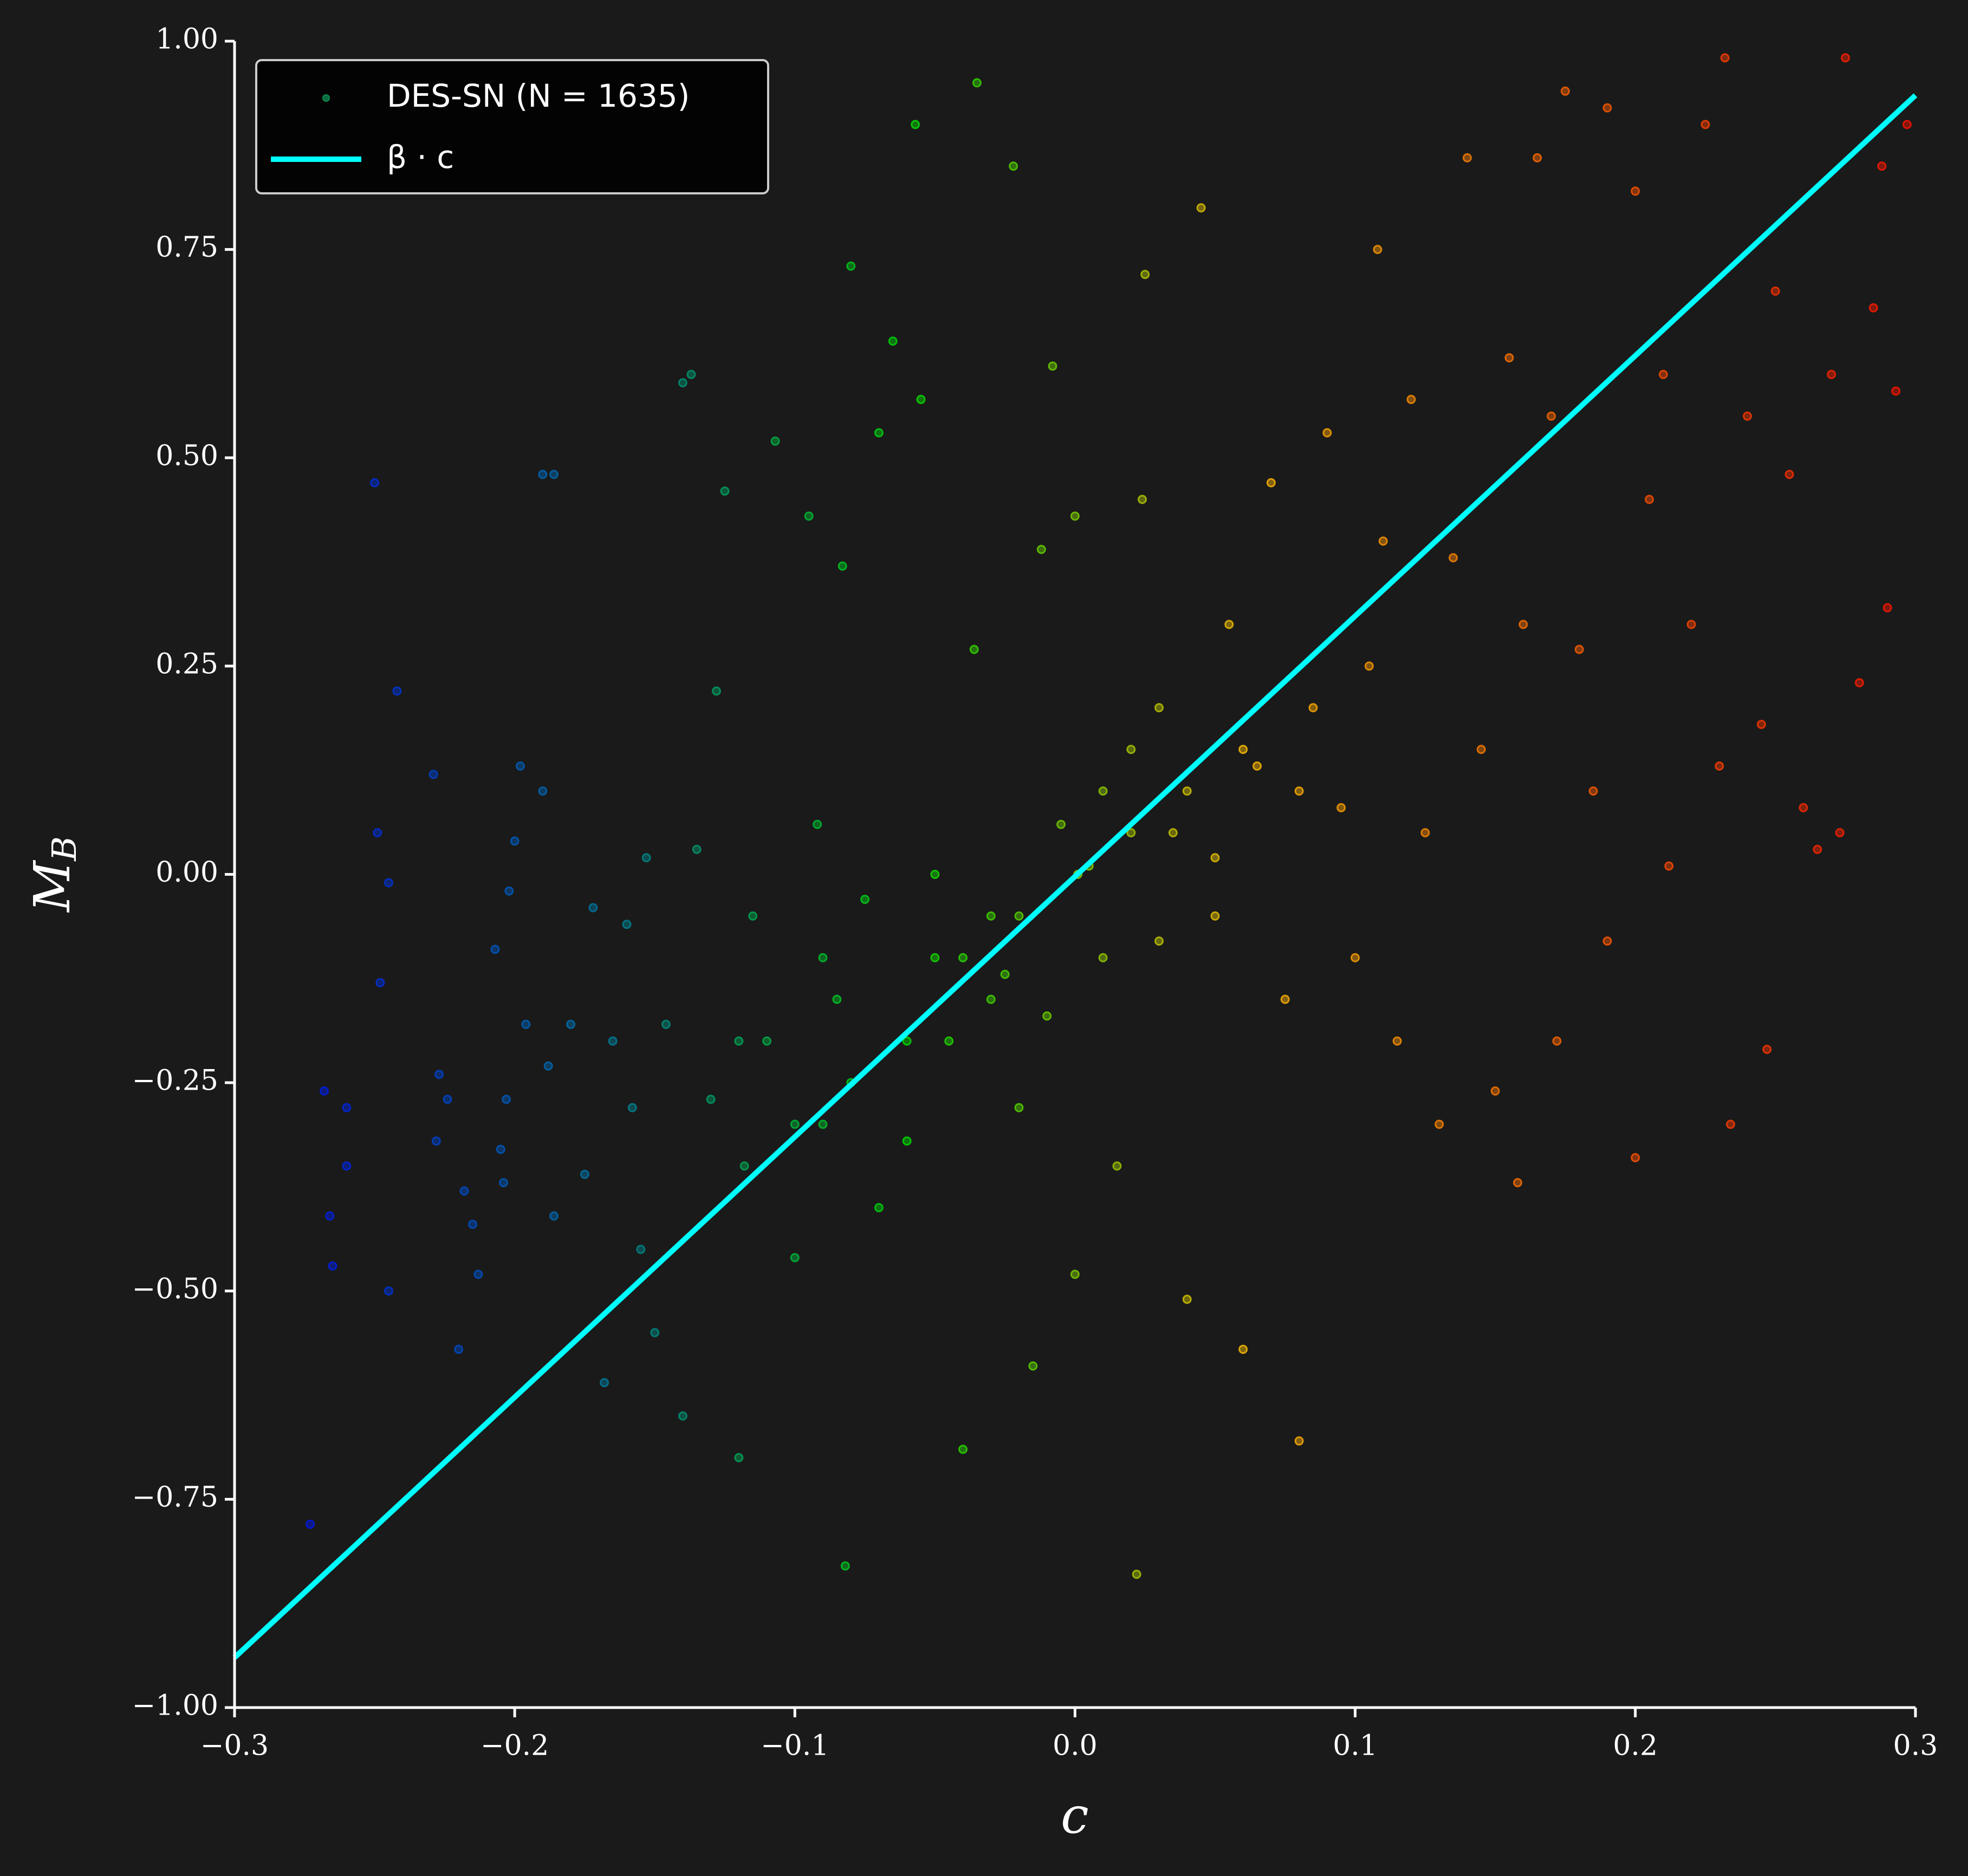  What do you see at coordinates (1075, 1746) in the screenshot?
I see `x-tick-label: 0.0` at bounding box center [1075, 1746].